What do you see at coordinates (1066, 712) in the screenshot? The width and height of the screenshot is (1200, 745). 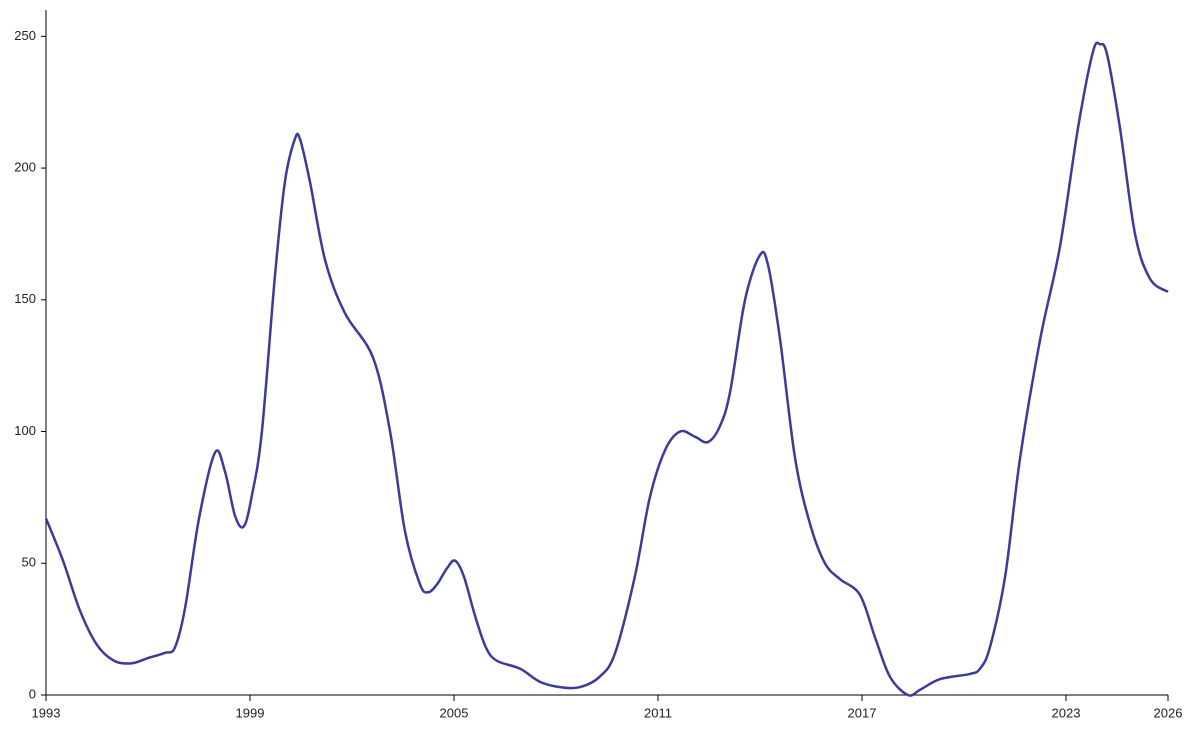 I see `x-tick-label: 2023` at bounding box center [1066, 712].